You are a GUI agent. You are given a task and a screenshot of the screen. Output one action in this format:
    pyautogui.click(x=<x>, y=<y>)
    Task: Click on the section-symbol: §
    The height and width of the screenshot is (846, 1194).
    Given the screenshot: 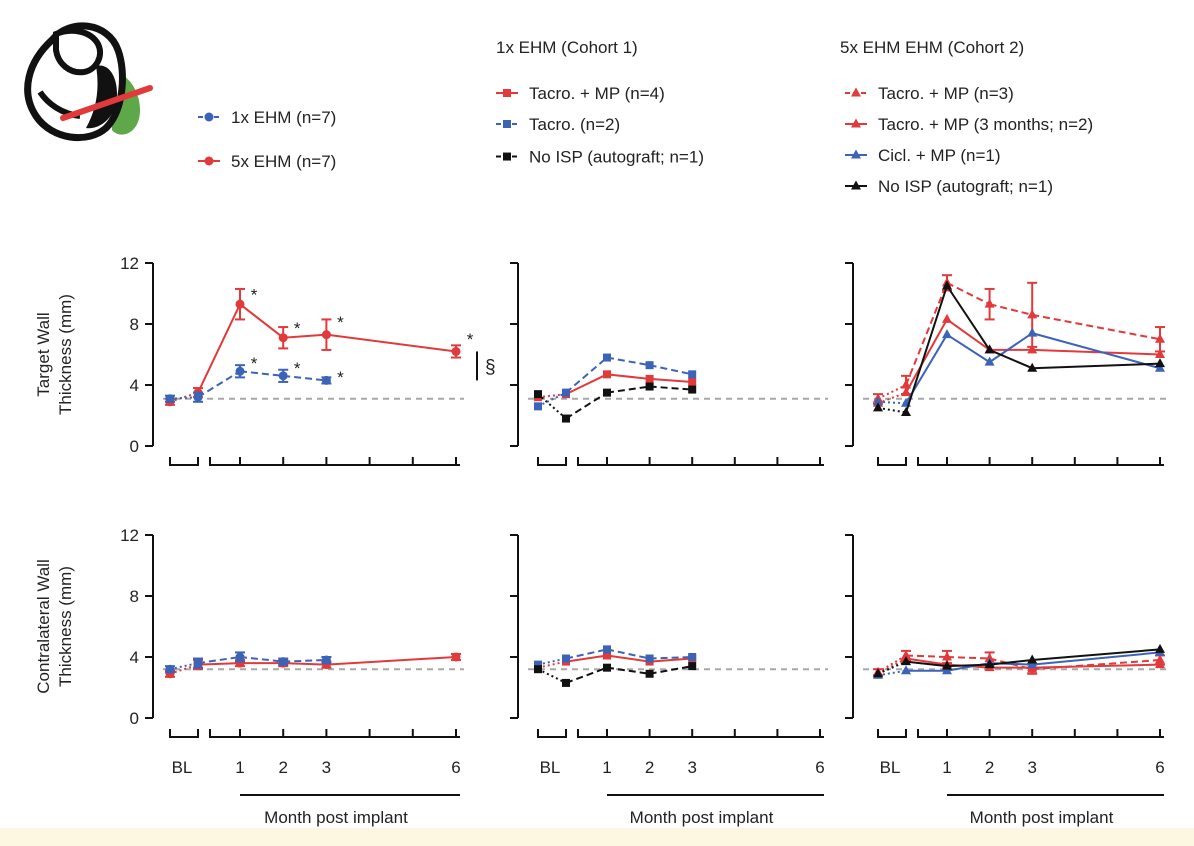 What is the action you would take?
    pyautogui.click(x=490, y=367)
    